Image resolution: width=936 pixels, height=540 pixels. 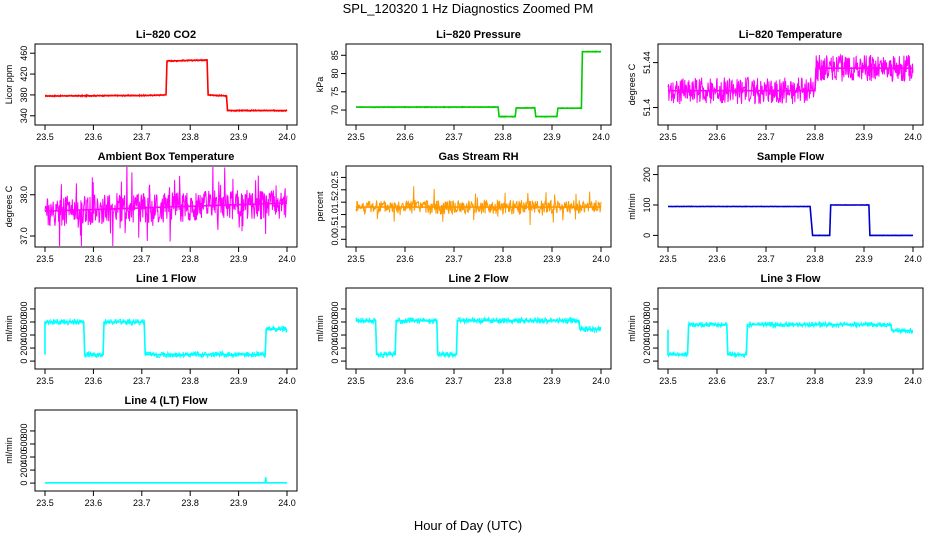 I want to click on y-tick-label: 2.5, so click(x=335, y=177).